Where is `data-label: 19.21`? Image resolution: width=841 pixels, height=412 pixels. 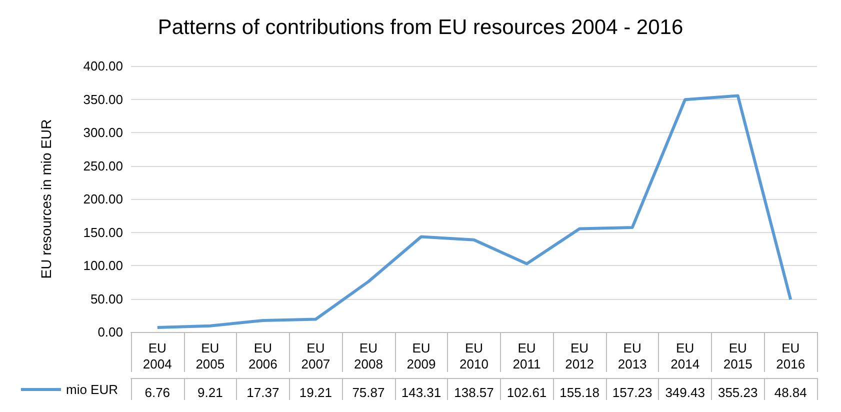
data-label: 19.21 is located at coordinates (315, 392).